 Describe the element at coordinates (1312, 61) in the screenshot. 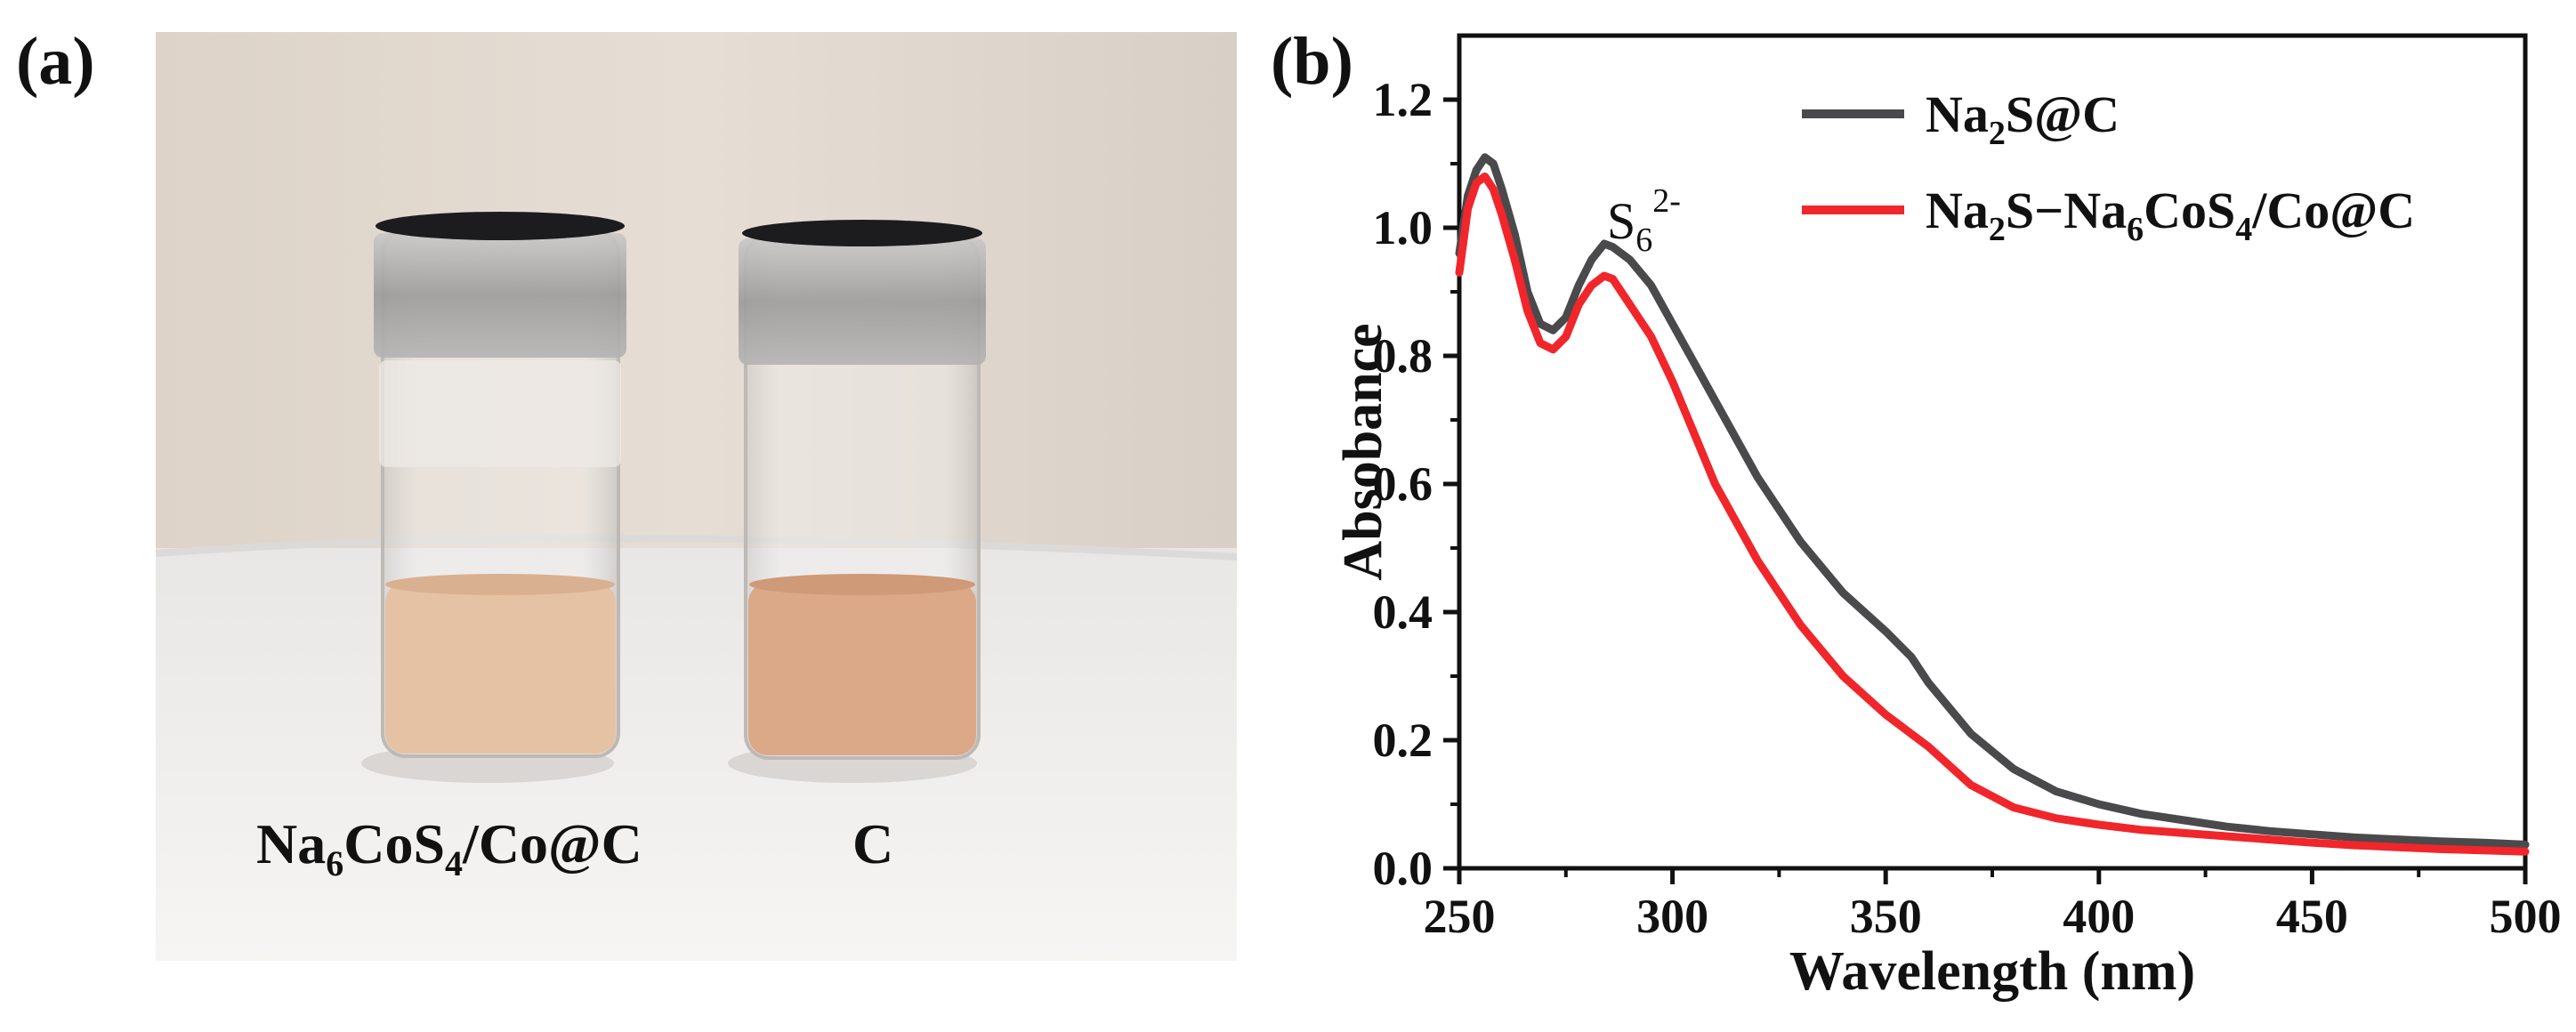

I see `panel-b-label: (b)` at that location.